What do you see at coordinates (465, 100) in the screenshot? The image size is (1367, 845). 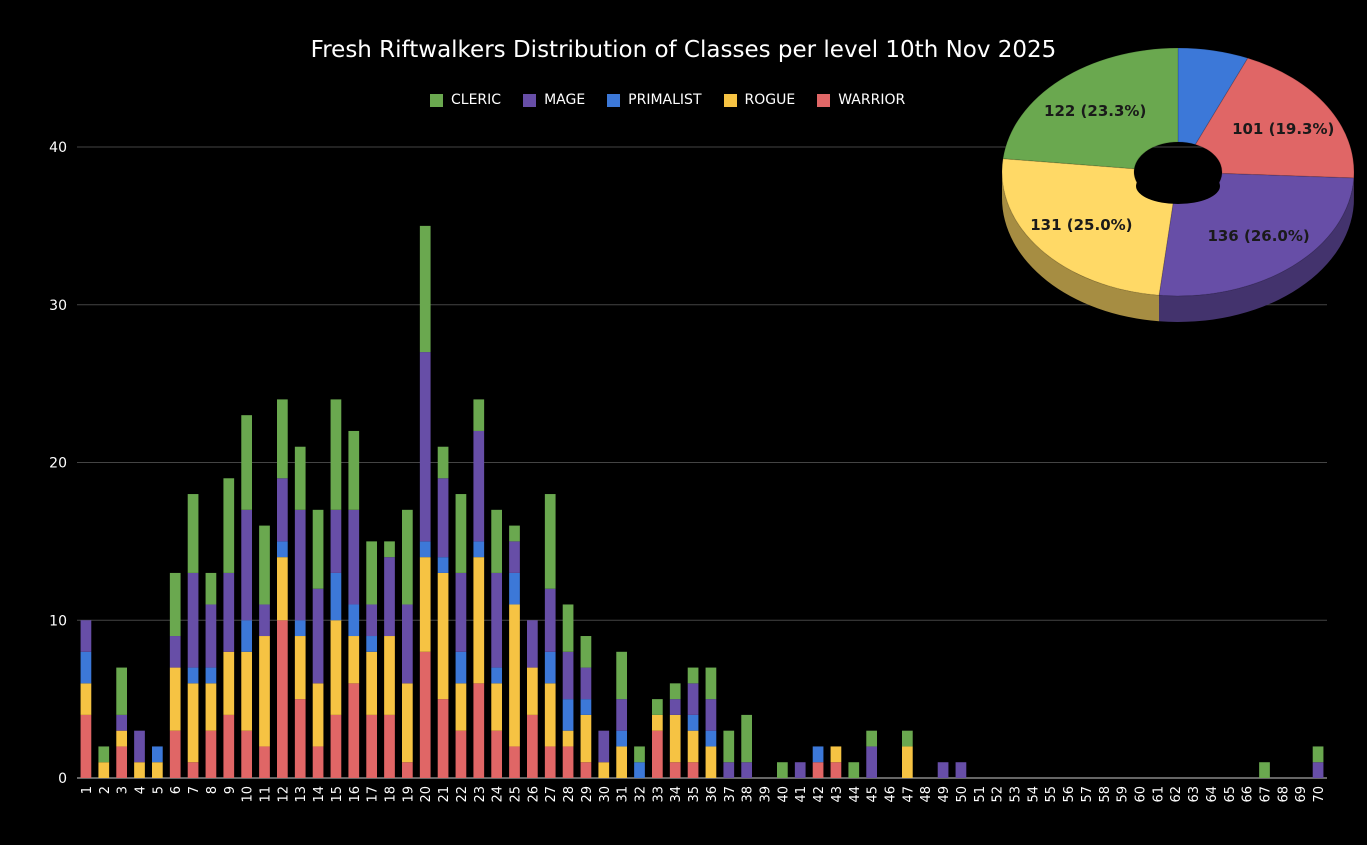 I see `legend-item-cleric: CLERIC` at bounding box center [465, 100].